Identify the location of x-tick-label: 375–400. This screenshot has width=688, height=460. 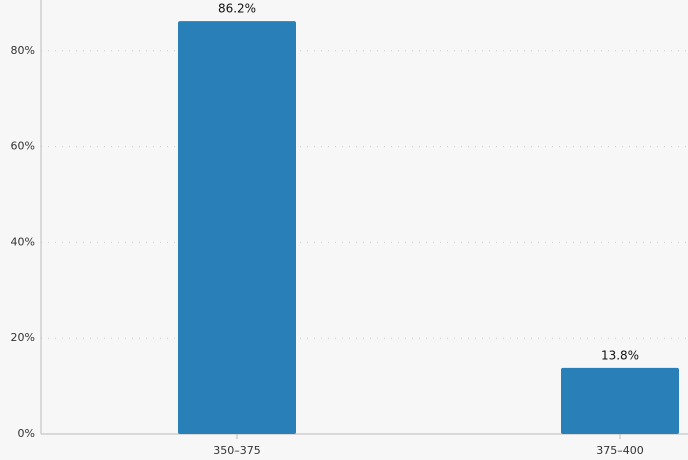
(620, 450).